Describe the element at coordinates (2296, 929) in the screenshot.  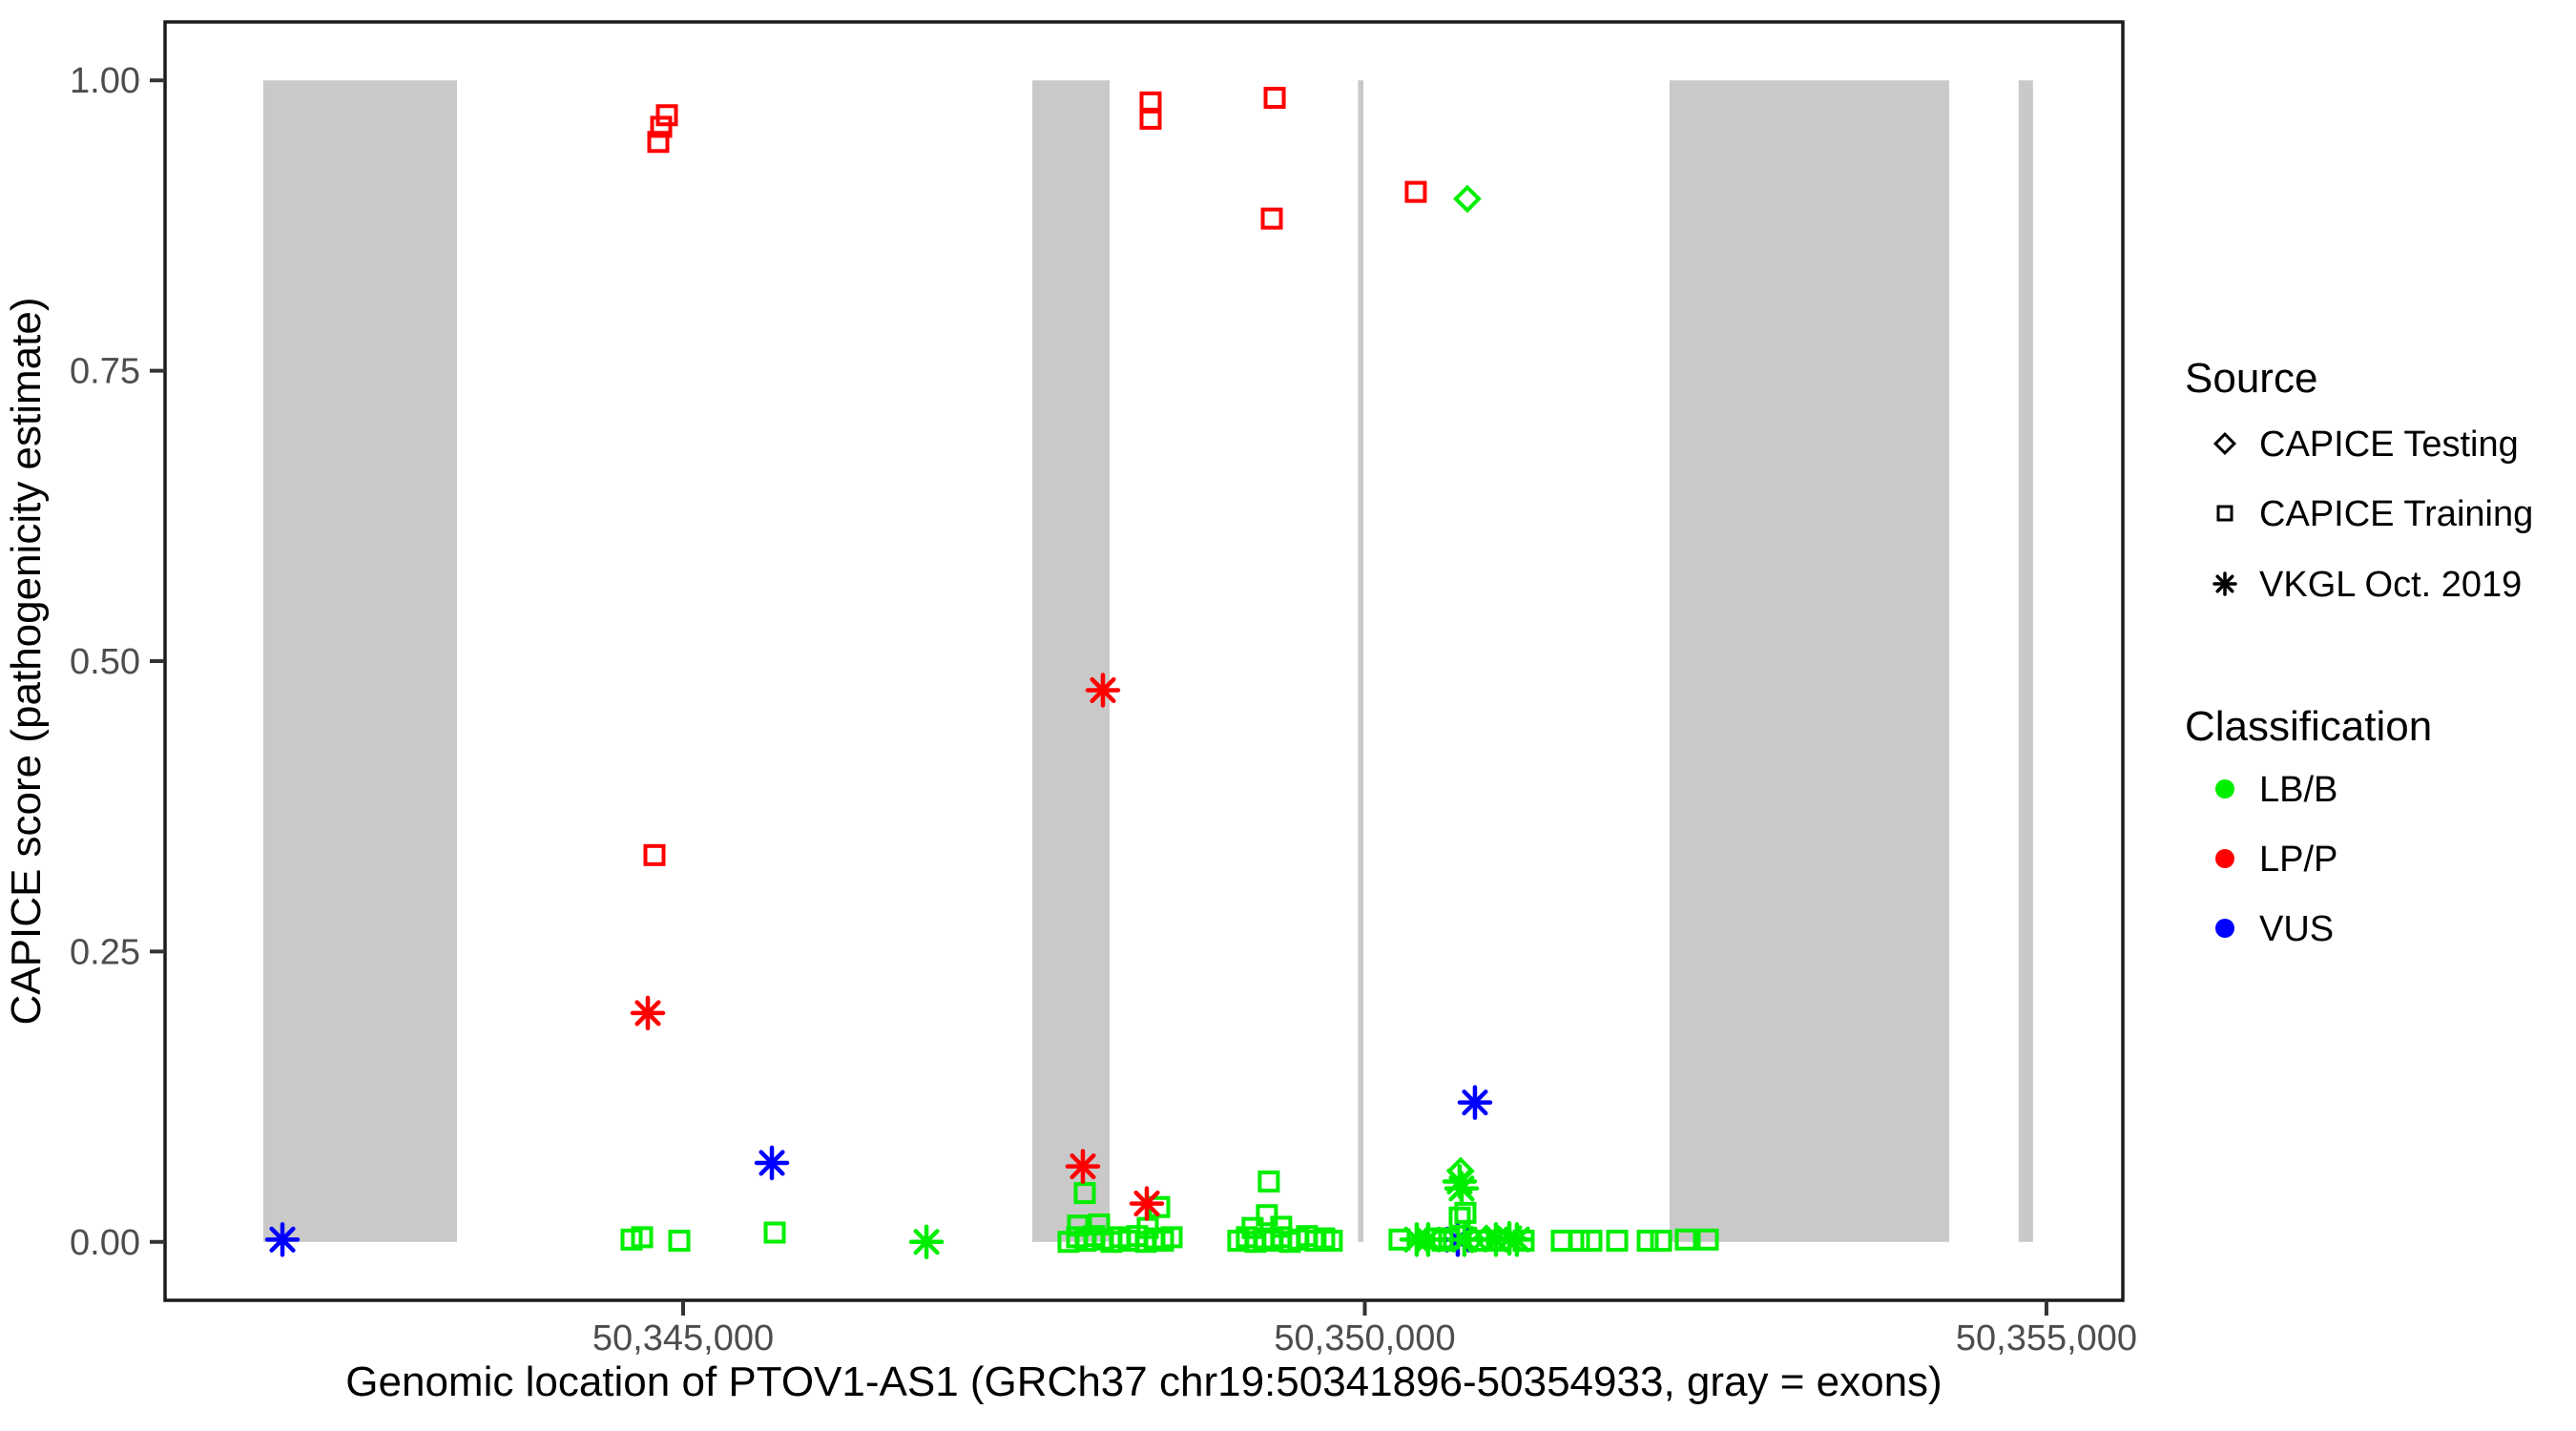
I see `legend-classification-item-label: VUS` at that location.